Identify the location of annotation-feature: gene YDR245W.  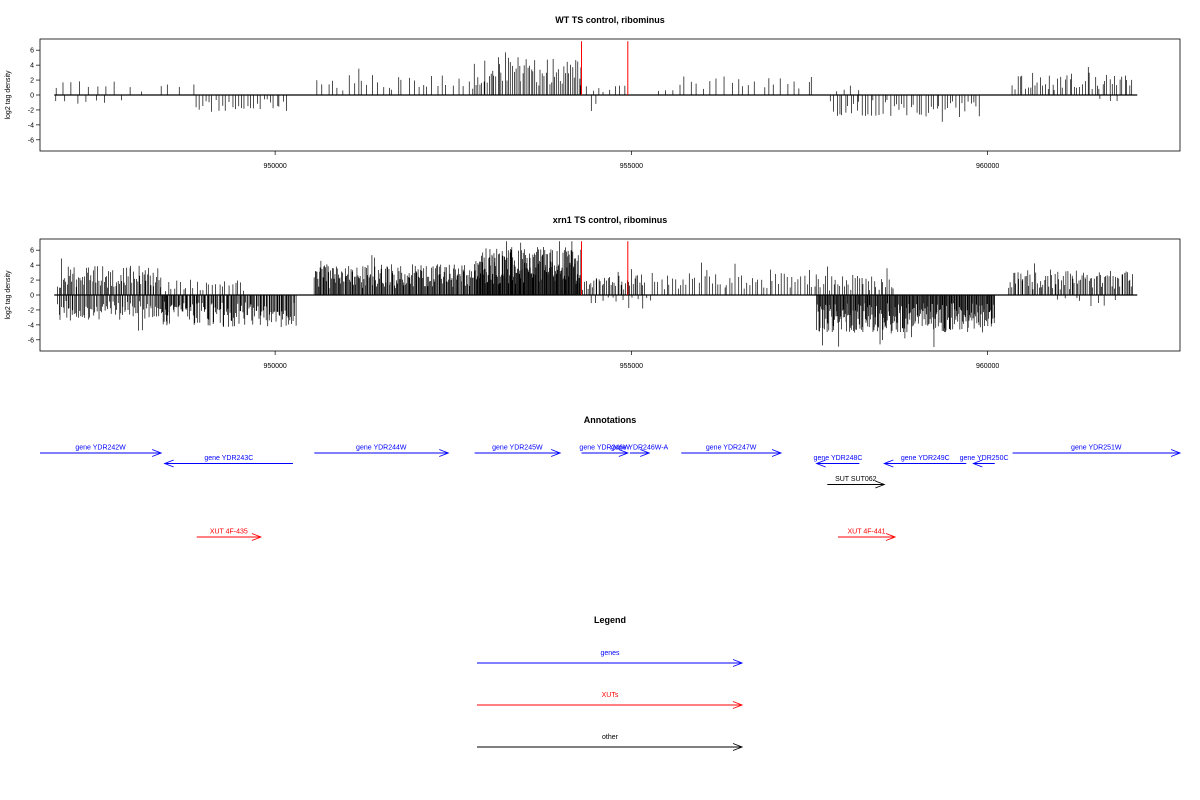
(518, 451).